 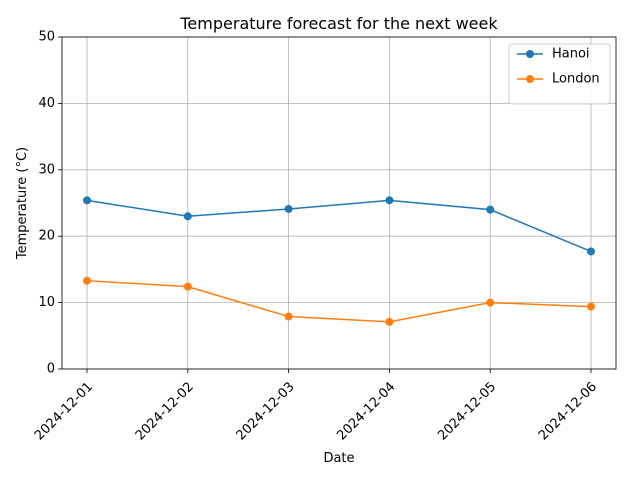 I want to click on legend-box, so click(x=559, y=74).